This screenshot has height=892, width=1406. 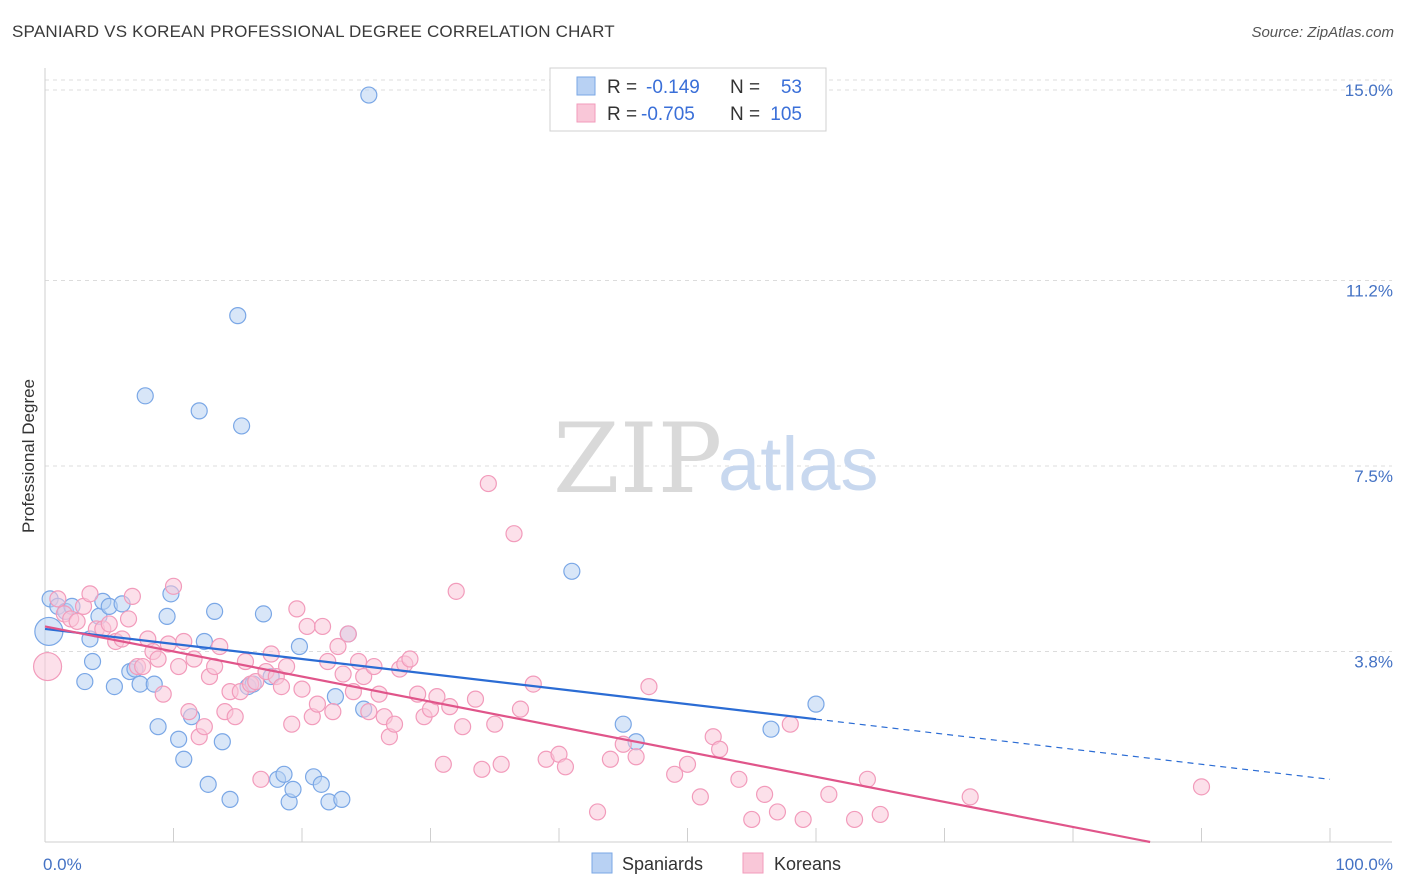 I want to click on y-tick-label-0: 3.8%, so click(x=1373, y=662).